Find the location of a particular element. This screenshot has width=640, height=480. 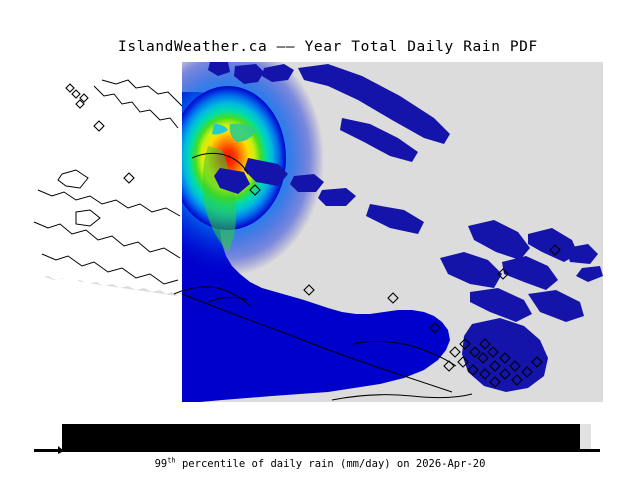

water-feature-lake-b is located at coordinates (337, 197).